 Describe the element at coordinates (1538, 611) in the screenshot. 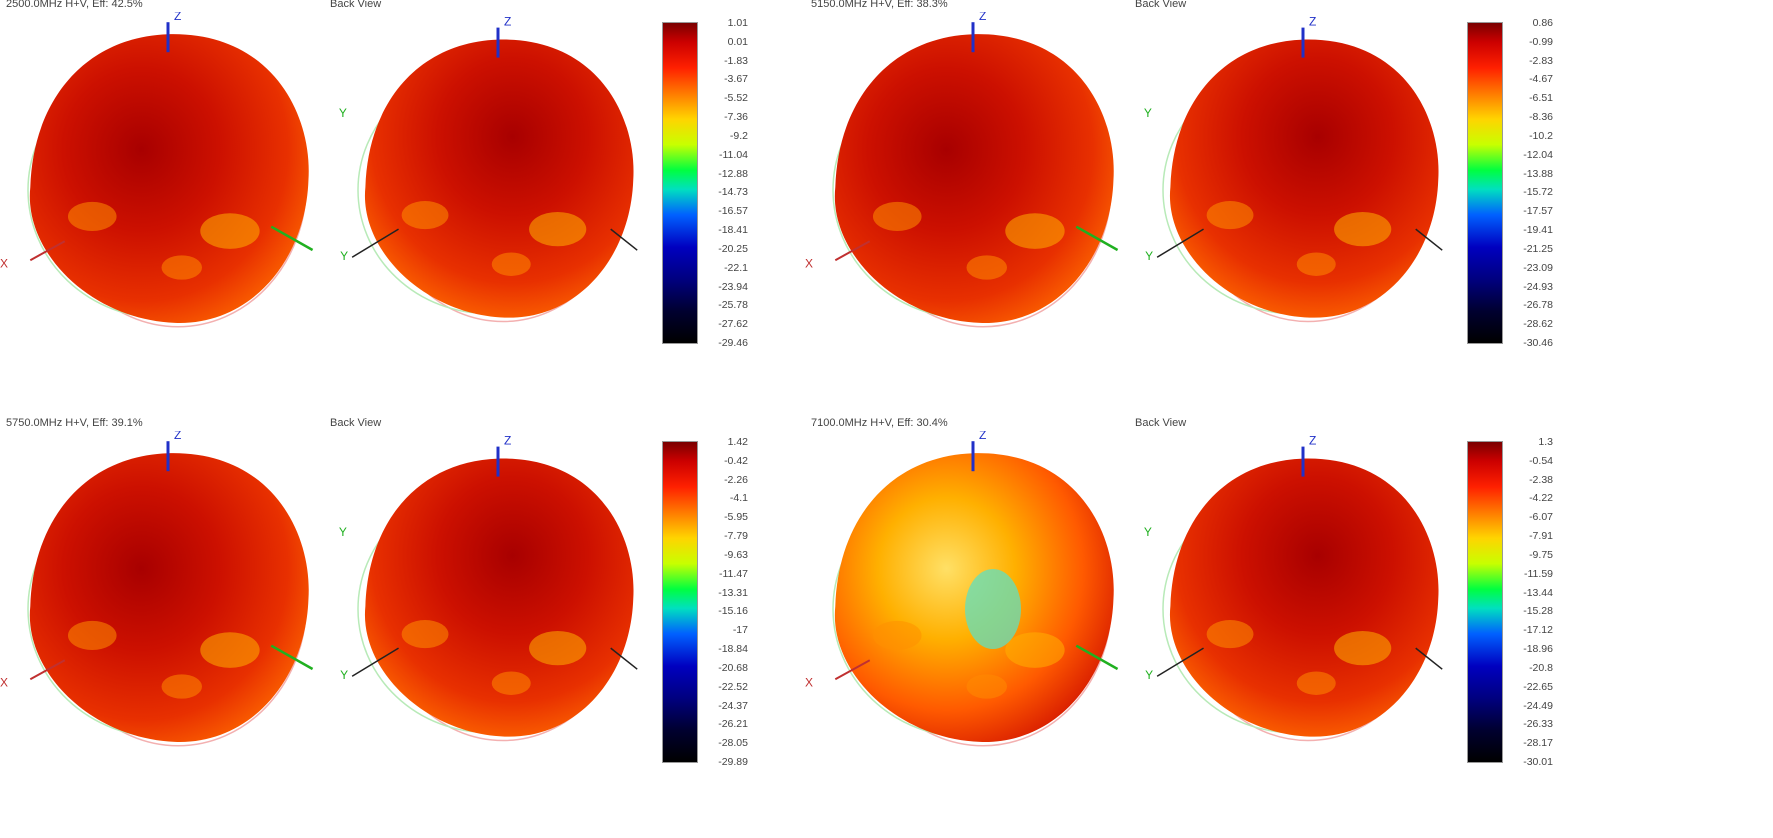

I see `color-scale-tick-label: -15.28` at that location.